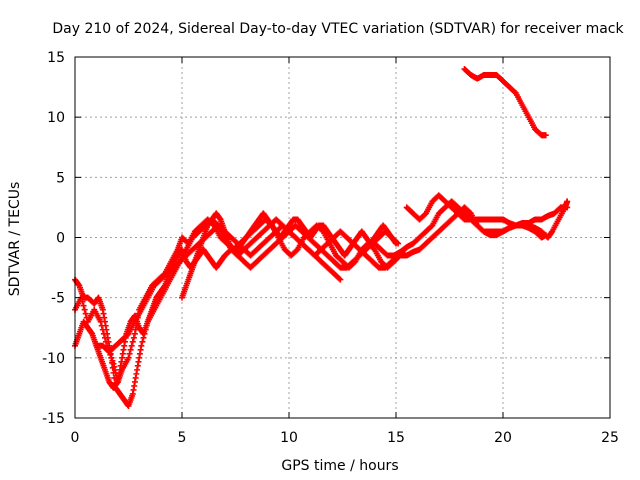  Describe the element at coordinates (339, 466) in the screenshot. I see `x-axis-label: GPS time / hours` at that location.